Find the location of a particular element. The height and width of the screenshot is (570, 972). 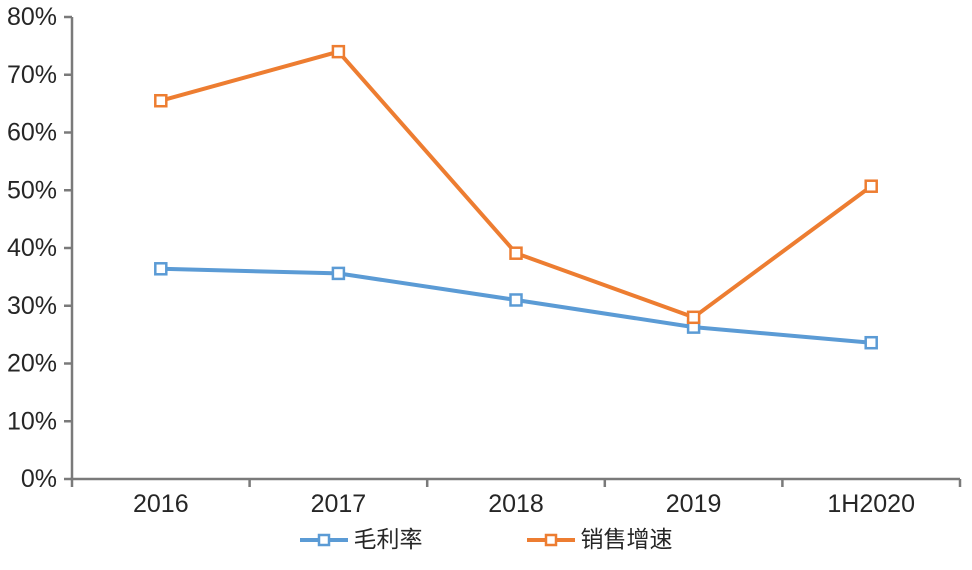

gross-margin-series is located at coordinates (516, 306).